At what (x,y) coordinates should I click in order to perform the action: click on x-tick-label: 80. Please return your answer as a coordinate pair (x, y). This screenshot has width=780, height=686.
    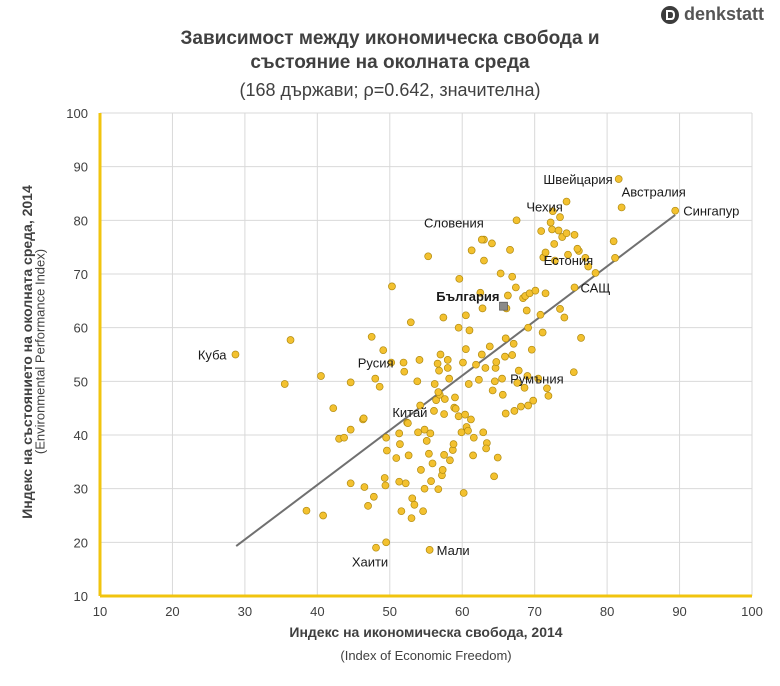
    Looking at the image, I should click on (607, 611).